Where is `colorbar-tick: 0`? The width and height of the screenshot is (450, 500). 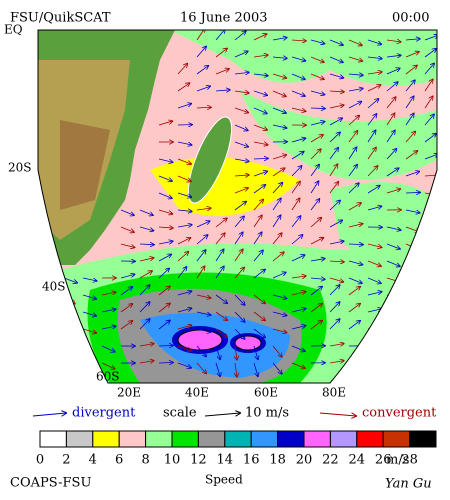
colorbar-tick: 0 is located at coordinates (40, 460).